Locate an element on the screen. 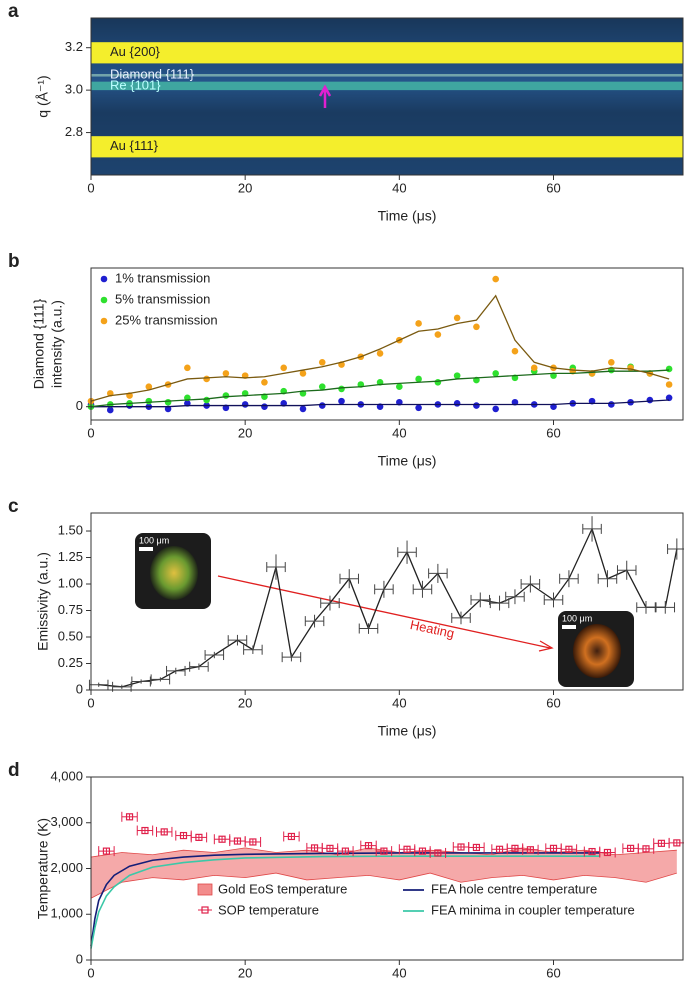 The width and height of the screenshot is (684, 984). legend-label: Gold EoS temperature is located at coordinates (282, 888).